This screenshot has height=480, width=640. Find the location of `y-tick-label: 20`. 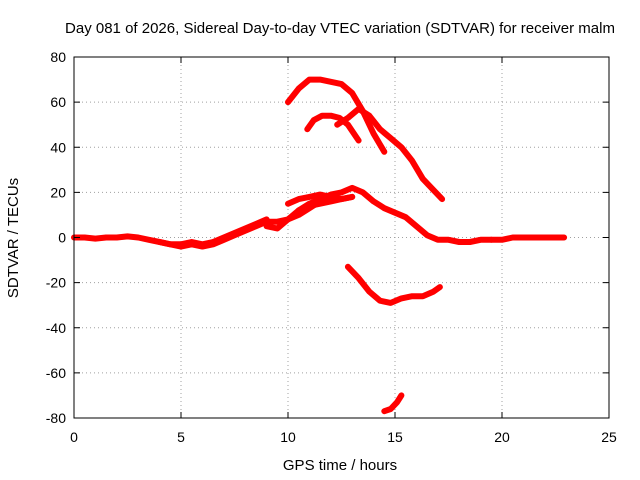

y-tick-label: 20 is located at coordinates (58, 192).